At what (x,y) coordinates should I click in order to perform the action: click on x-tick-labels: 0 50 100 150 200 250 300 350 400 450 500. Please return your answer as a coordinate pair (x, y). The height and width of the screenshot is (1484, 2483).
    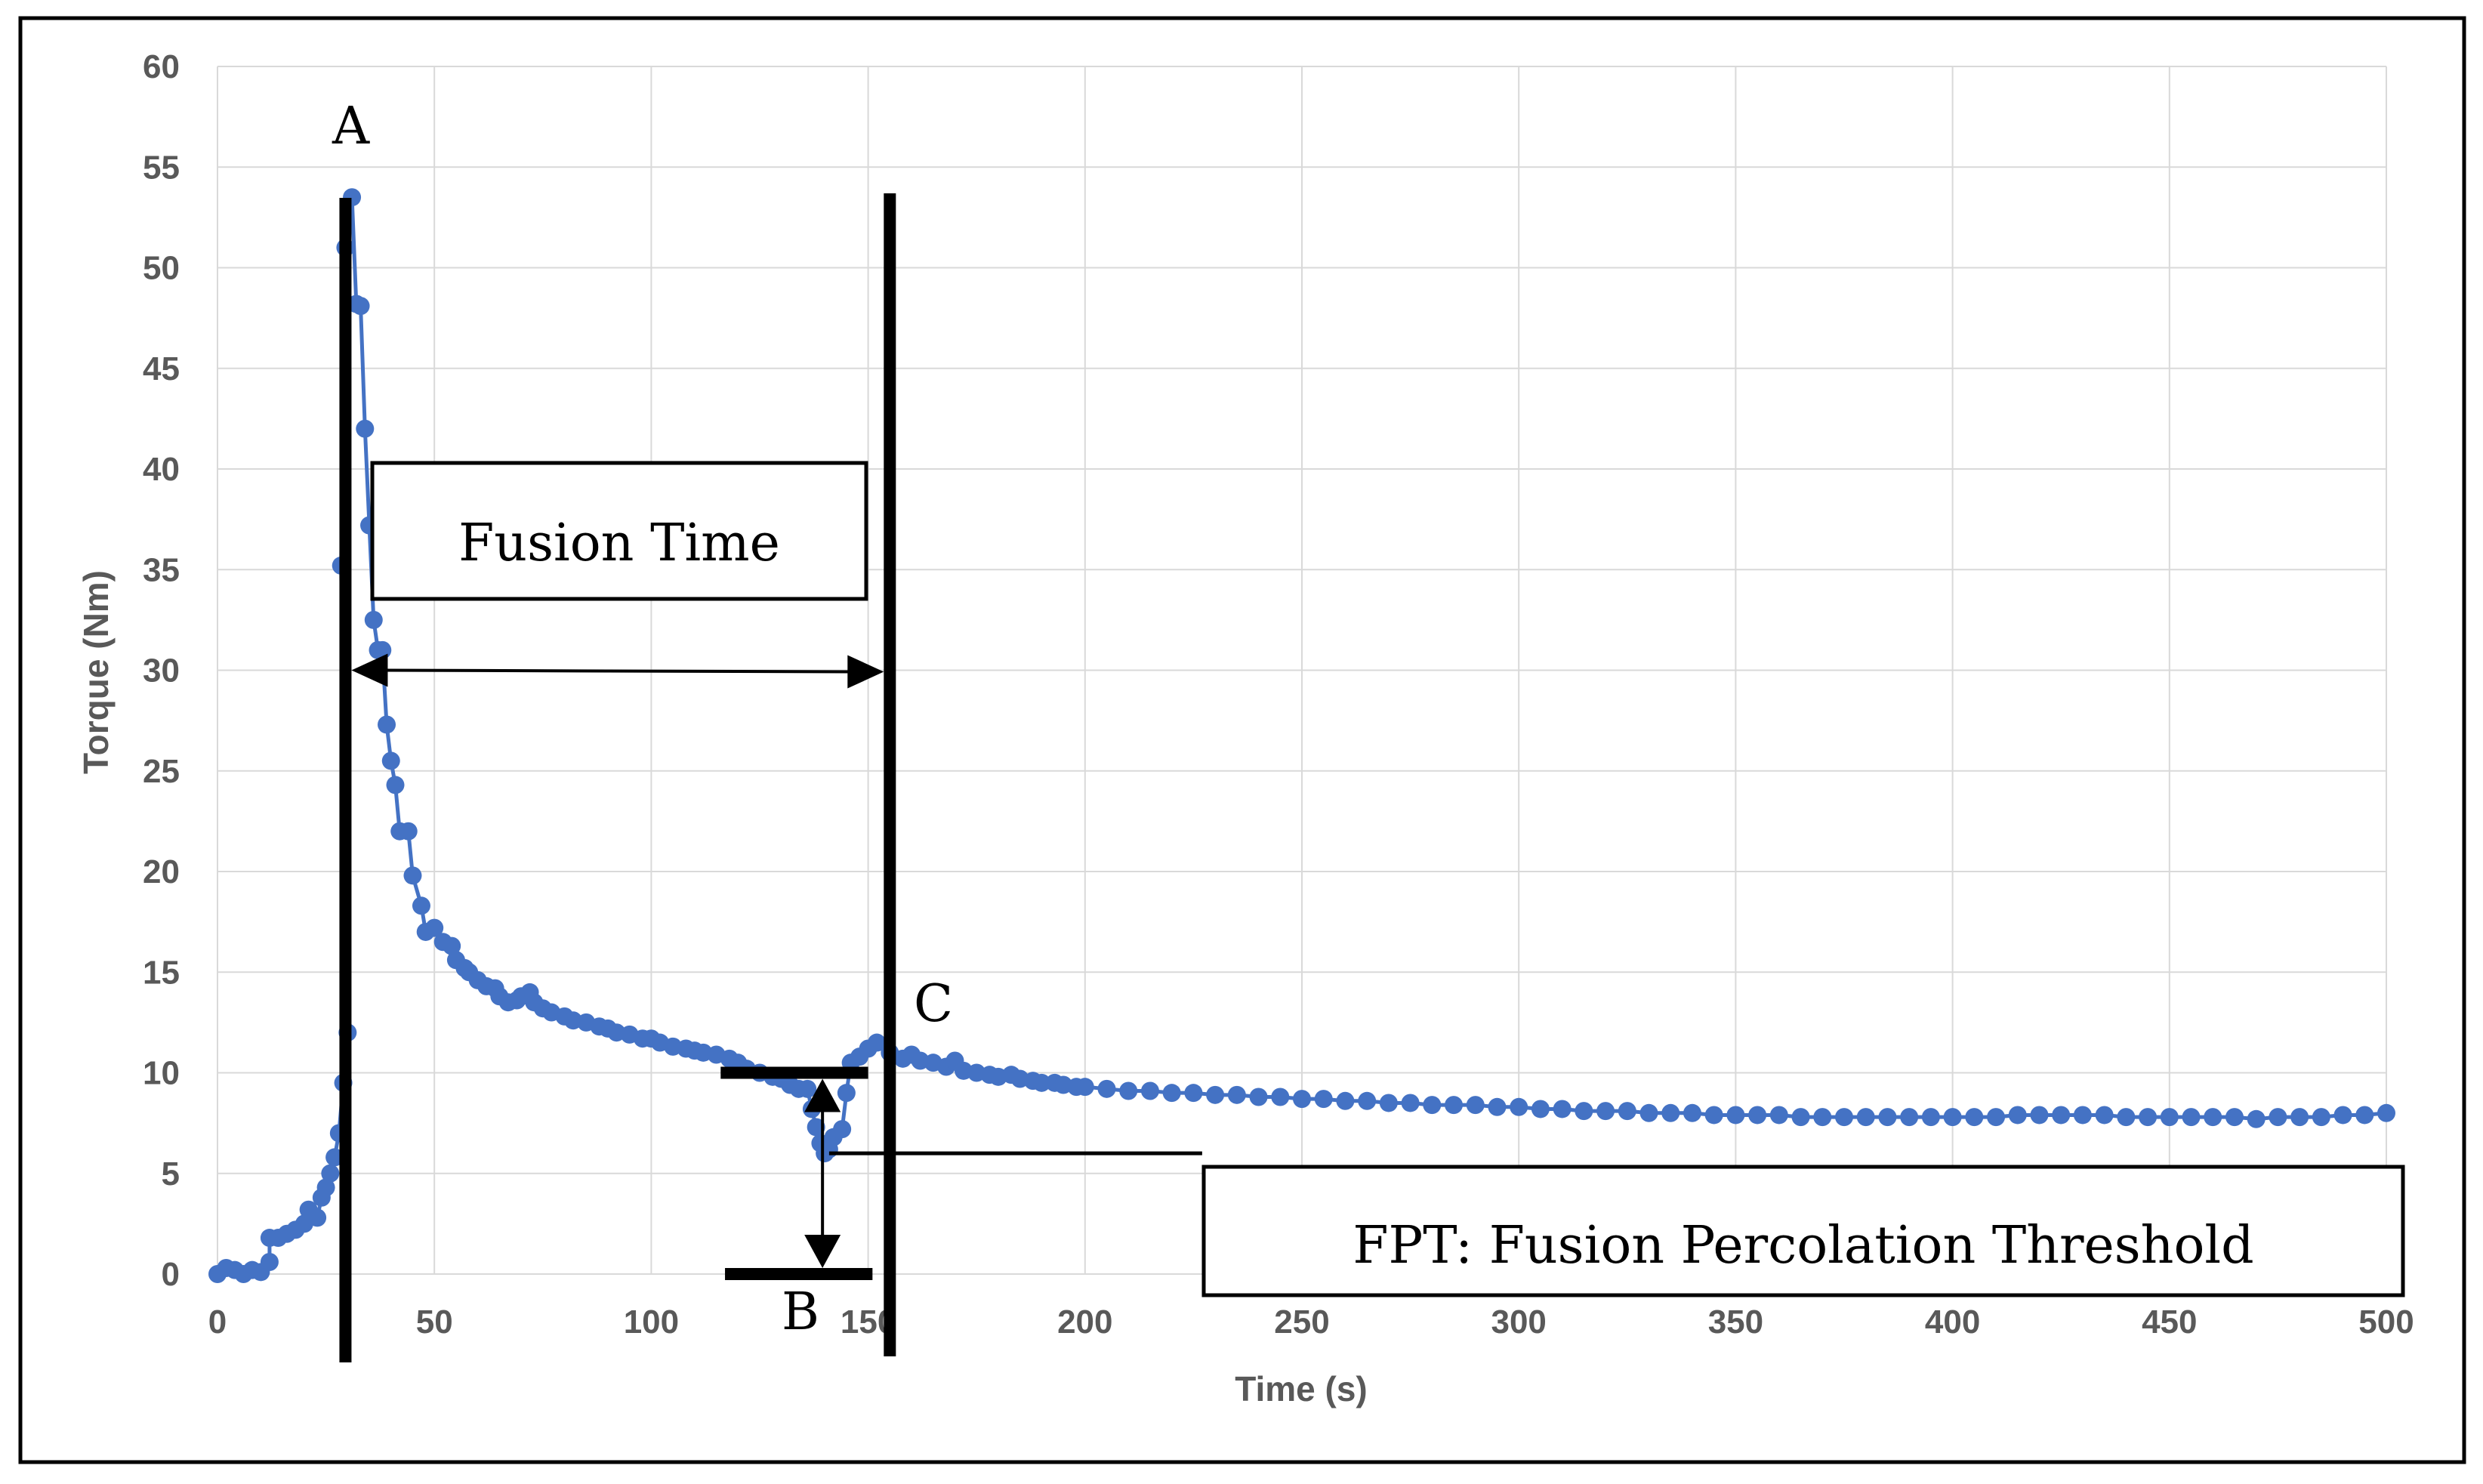
    Looking at the image, I should click on (1311, 1322).